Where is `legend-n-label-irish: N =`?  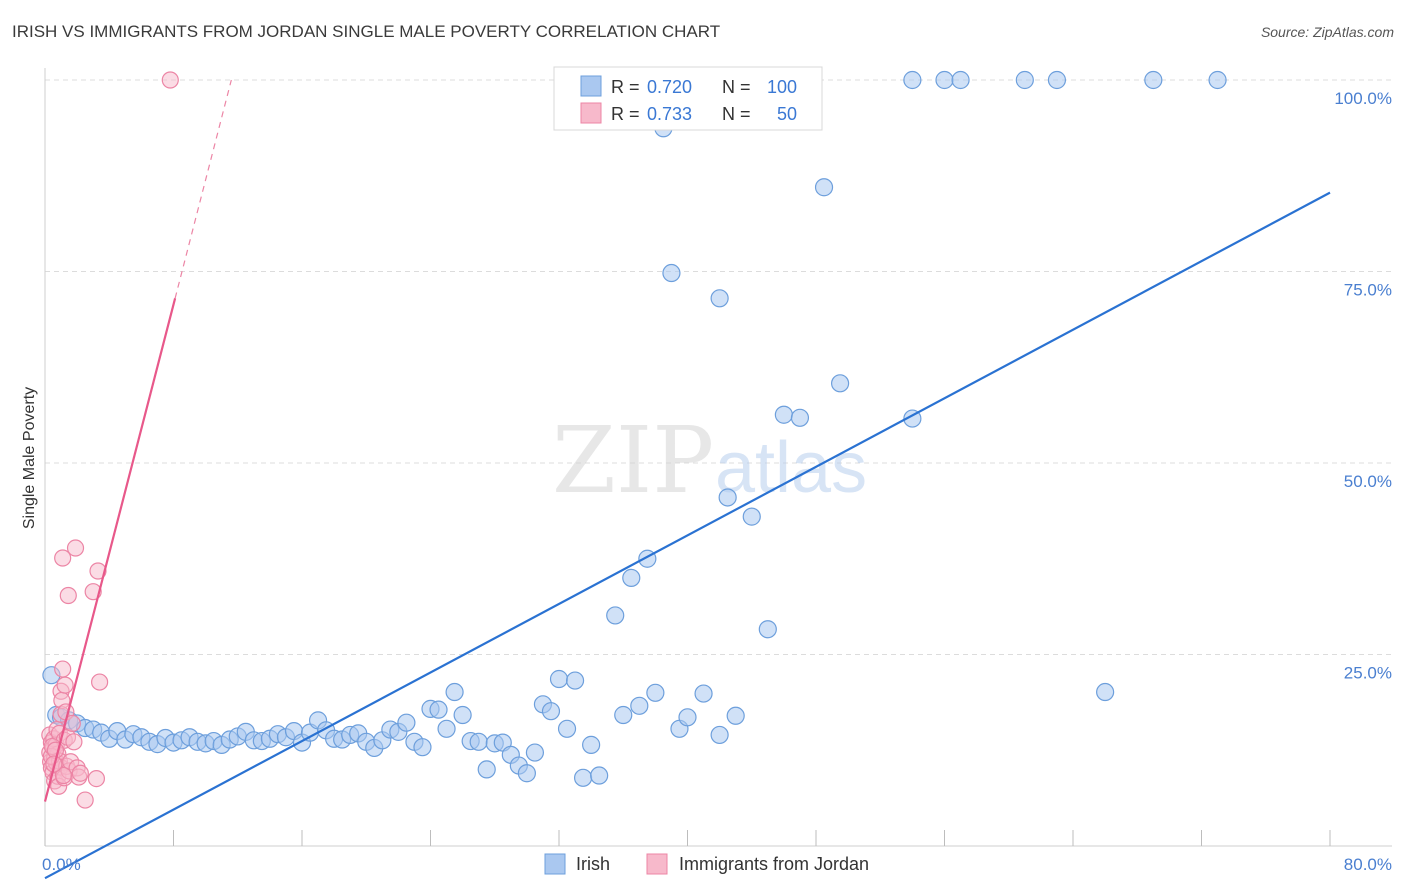 legend-n-label-irish: N = is located at coordinates (736, 87).